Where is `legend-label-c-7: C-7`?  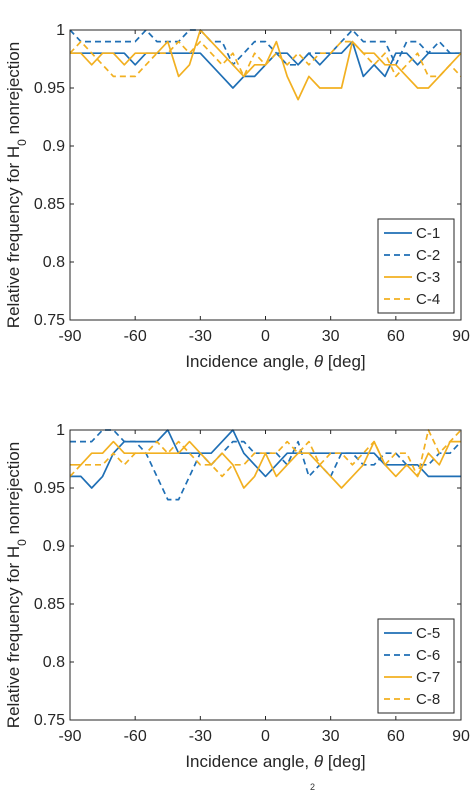 legend-label-c-7: C-7 is located at coordinates (428, 677).